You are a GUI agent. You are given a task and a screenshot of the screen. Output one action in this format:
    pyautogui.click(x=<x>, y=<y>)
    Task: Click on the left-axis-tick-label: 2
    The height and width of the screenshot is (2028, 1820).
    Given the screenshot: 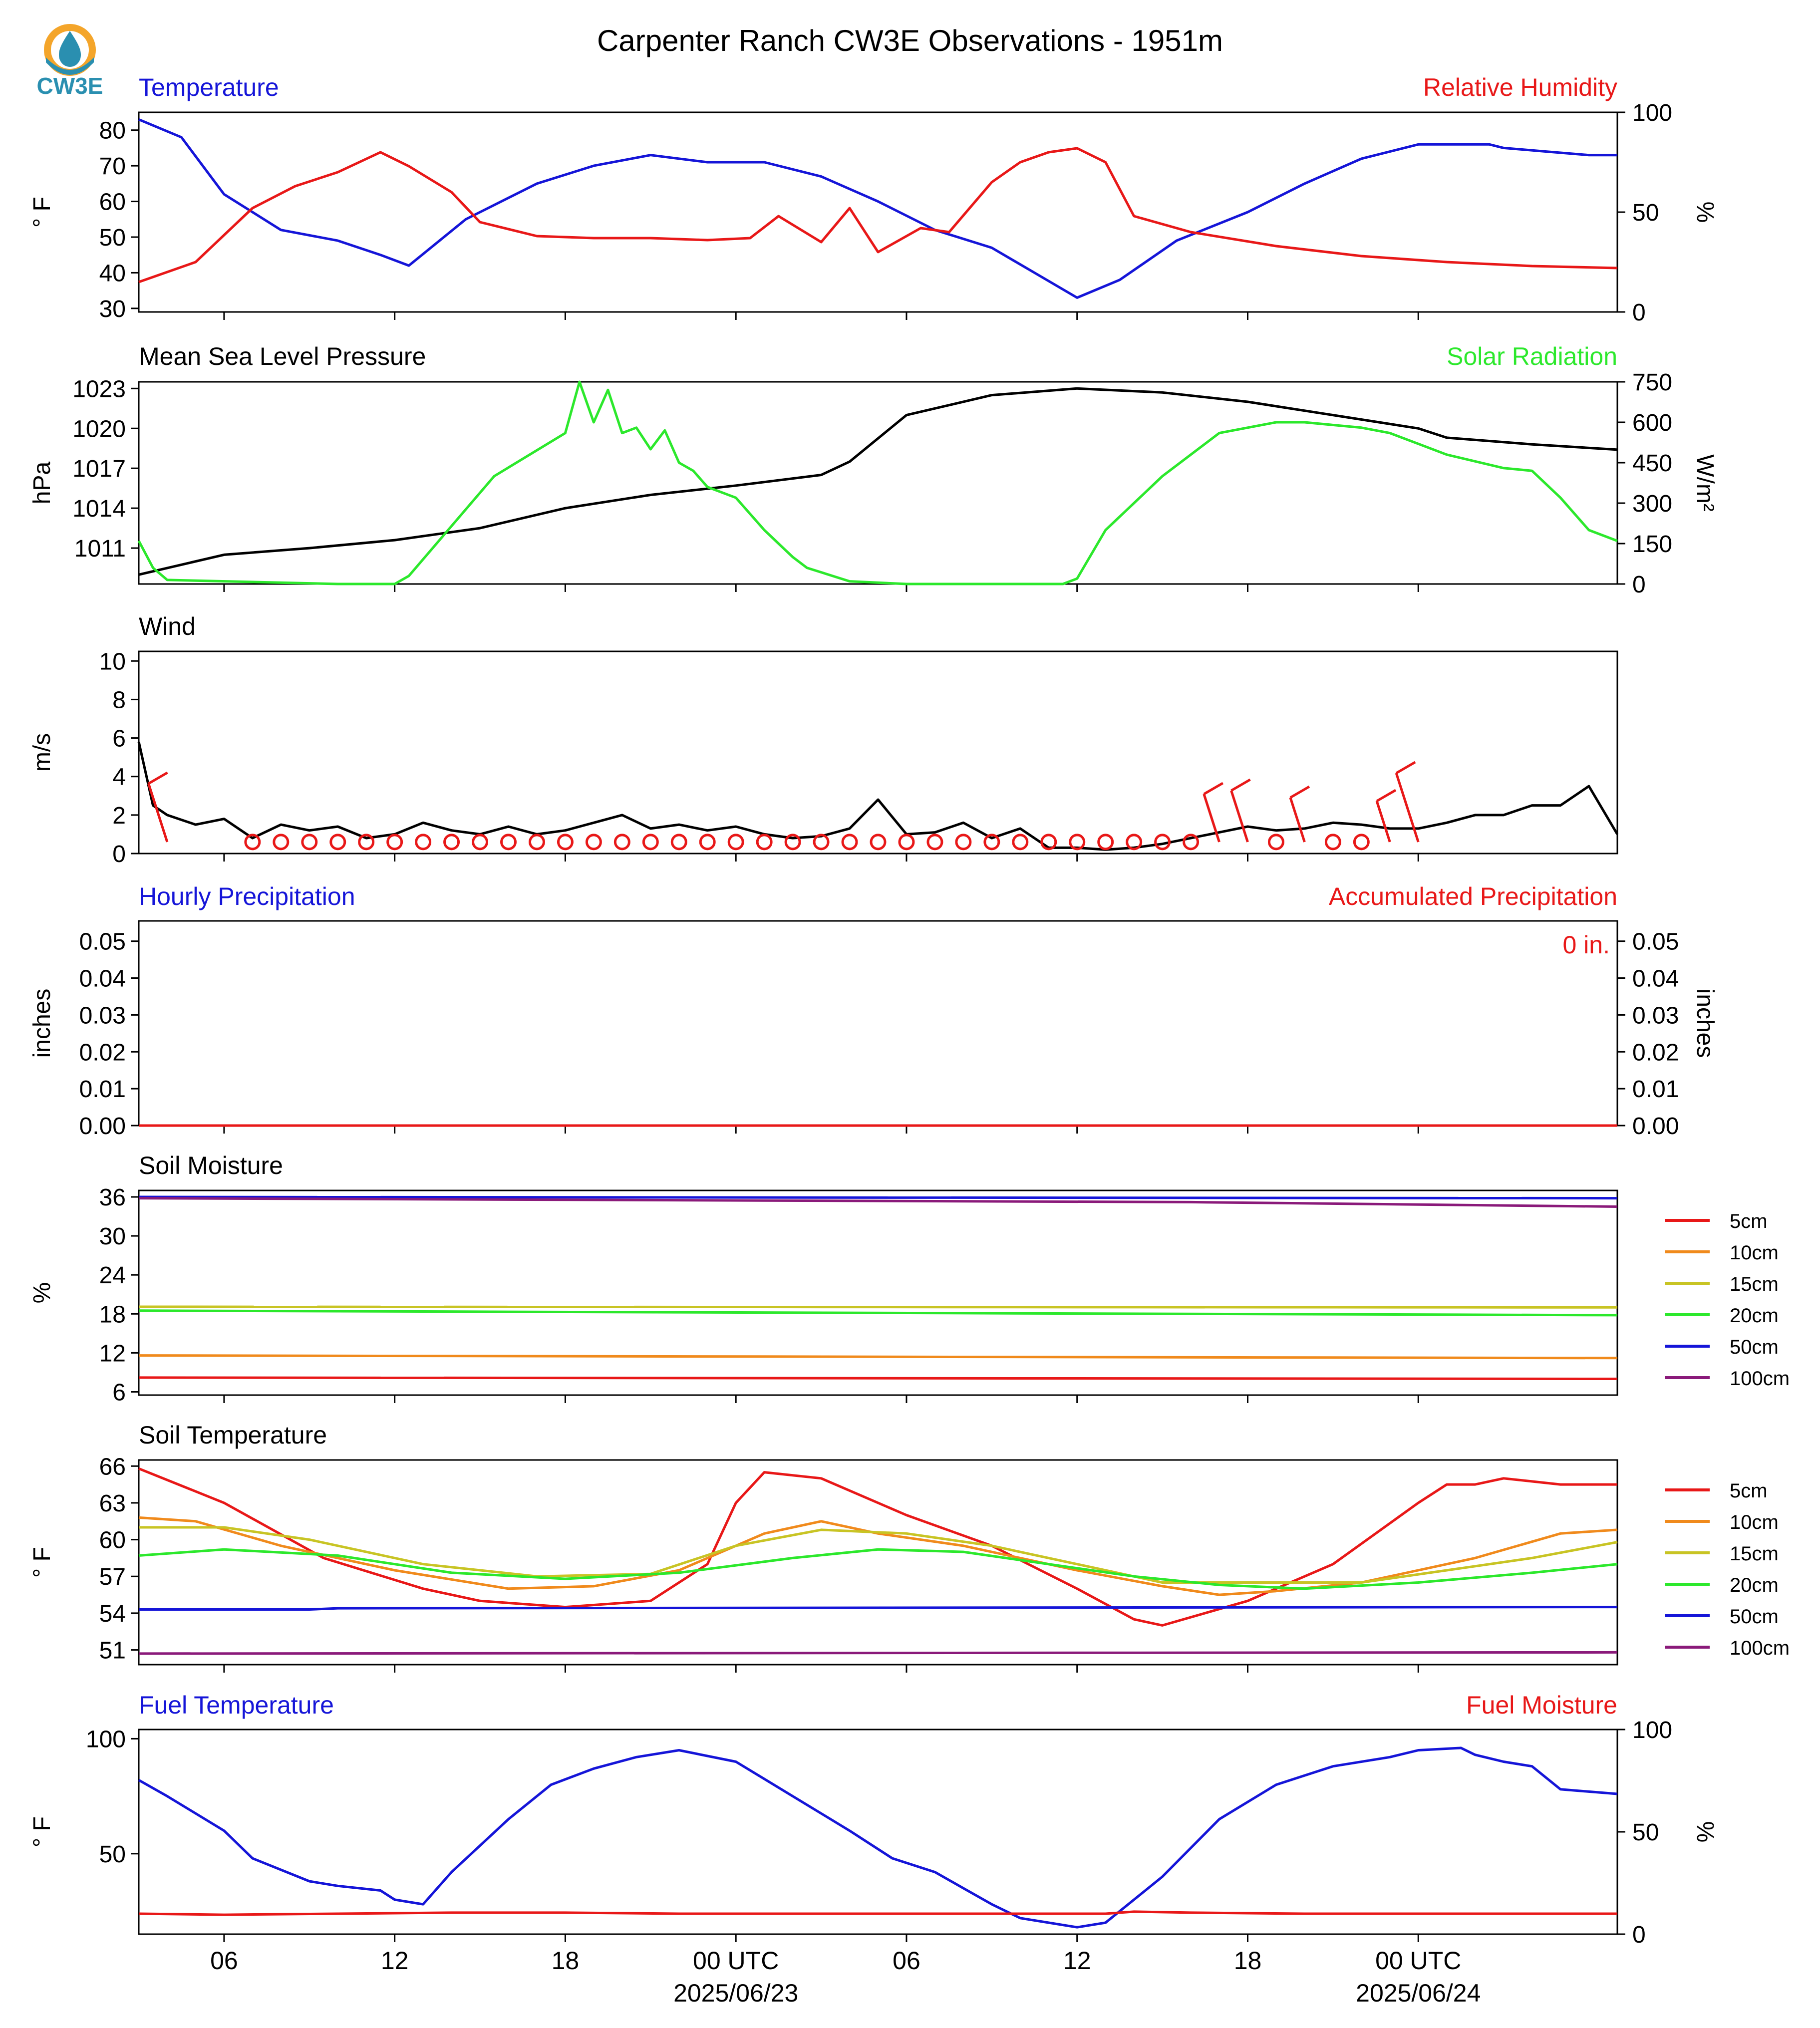 What is the action you would take?
    pyautogui.click(x=119, y=816)
    